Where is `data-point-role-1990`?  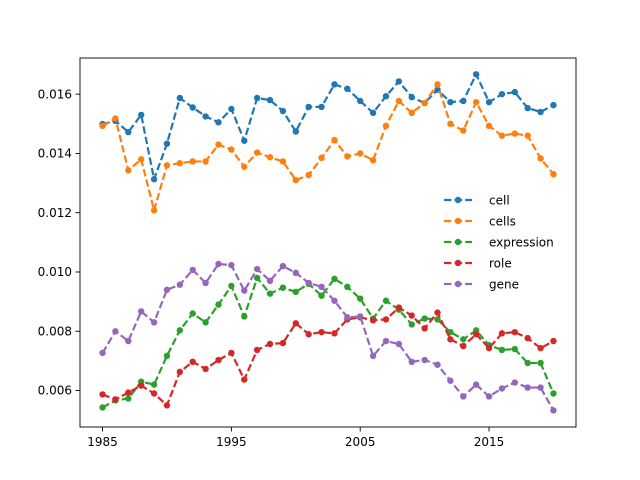 data-point-role-1990 is located at coordinates (167, 405).